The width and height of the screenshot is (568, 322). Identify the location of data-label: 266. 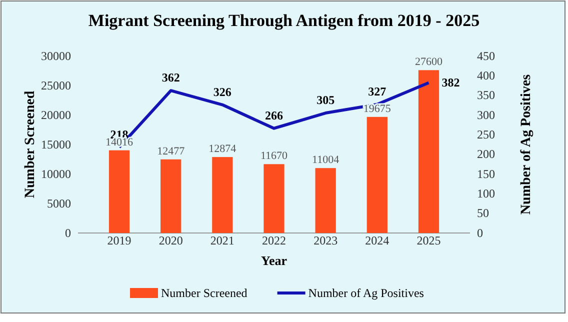
(274, 115).